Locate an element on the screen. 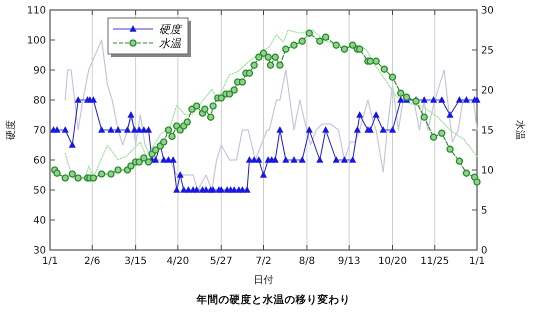  y-tick-label: 90 is located at coordinates (39, 71).